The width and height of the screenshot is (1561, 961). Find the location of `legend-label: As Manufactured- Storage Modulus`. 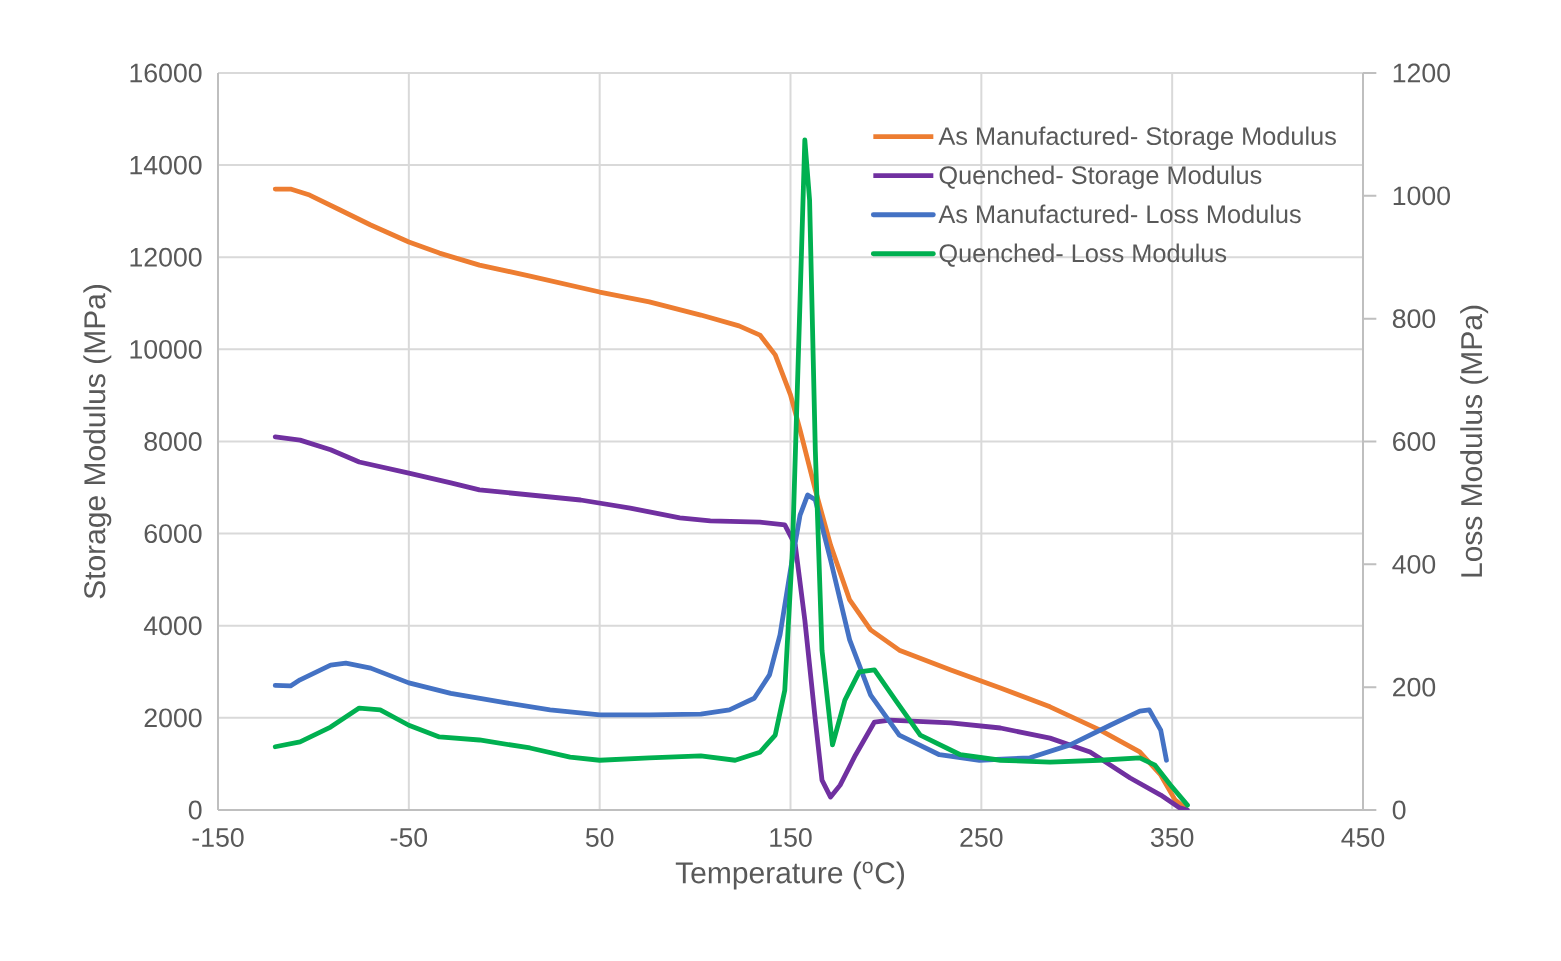

legend-label: As Manufactured- Storage Modulus is located at coordinates (1137, 138).